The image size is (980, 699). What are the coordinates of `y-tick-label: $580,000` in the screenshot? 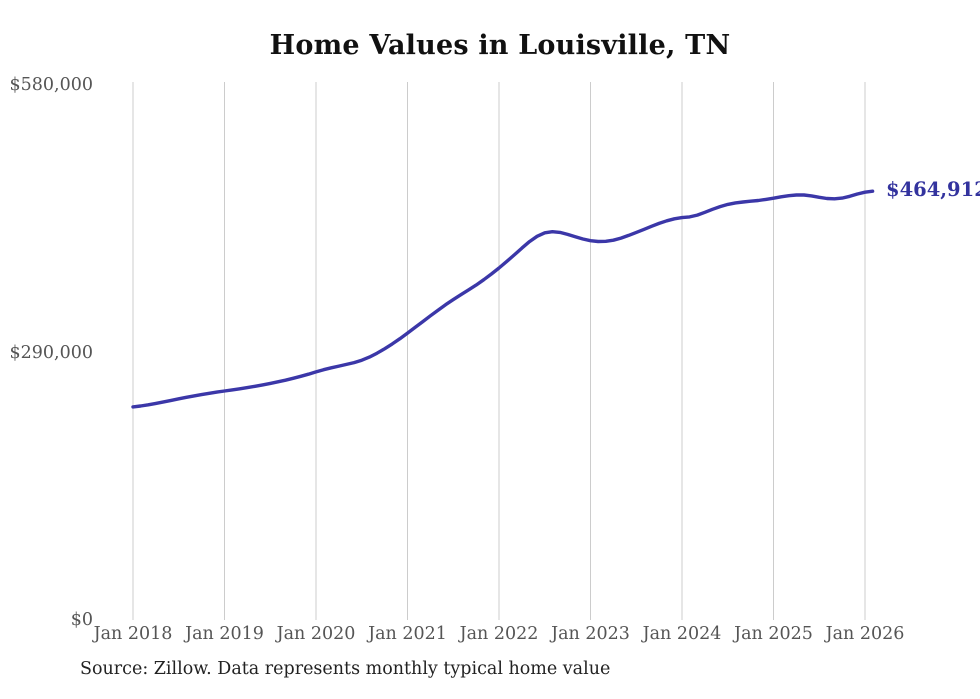 It's located at (51, 85).